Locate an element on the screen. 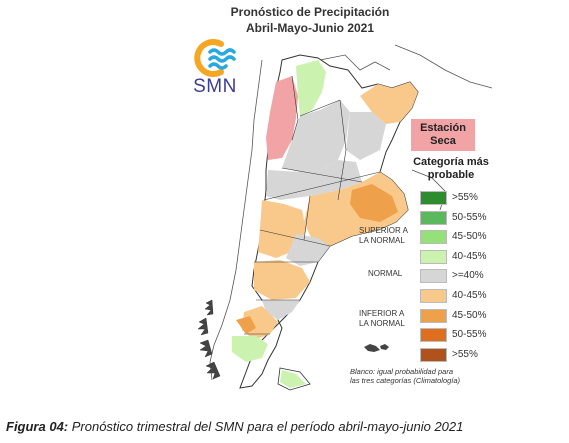 This screenshot has height=443, width=569. region-dry-season is located at coordinates (282, 118).